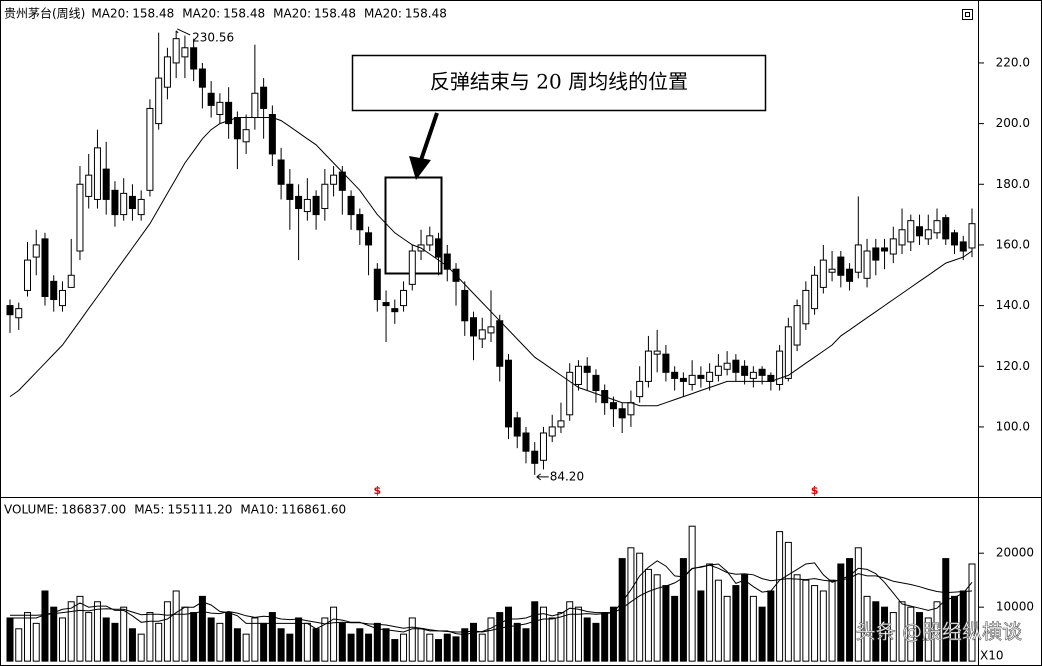 The image size is (1042, 666). Describe the element at coordinates (213, 37) in the screenshot. I see `annotation-label: 230.56` at that location.